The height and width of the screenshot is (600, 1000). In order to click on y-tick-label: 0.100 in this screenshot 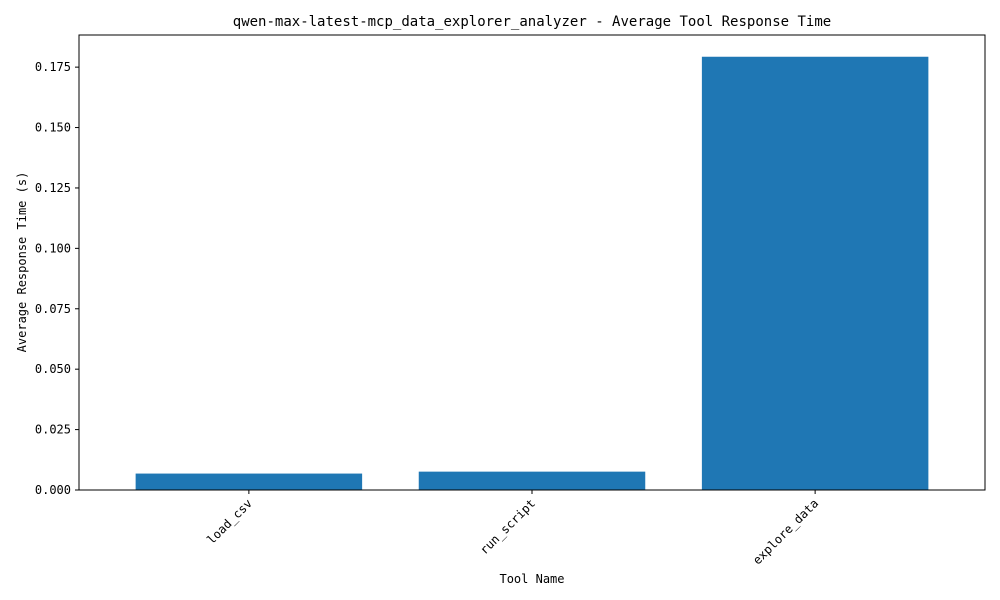, I will do `click(53, 248)`.